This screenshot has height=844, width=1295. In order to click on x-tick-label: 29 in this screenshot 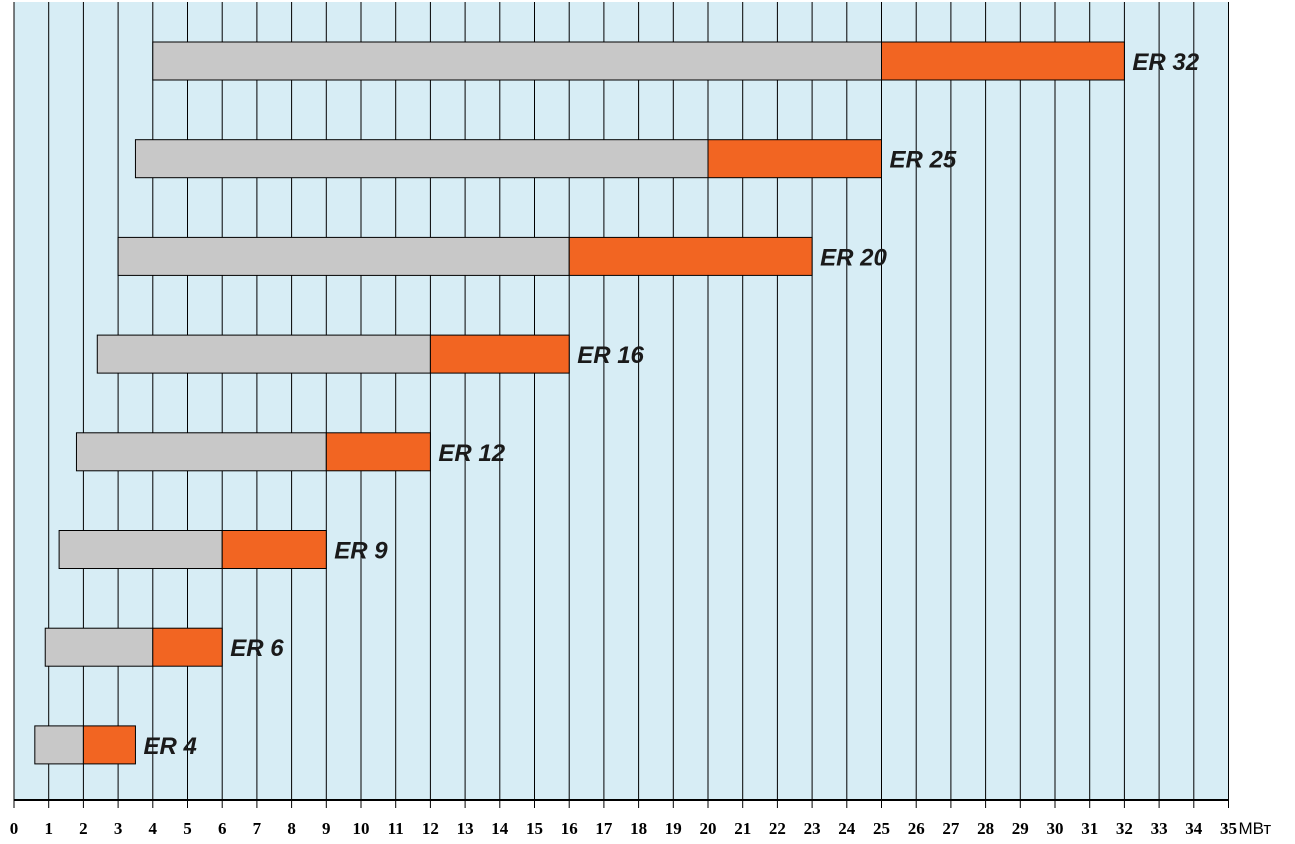, I will do `click(1020, 828)`.